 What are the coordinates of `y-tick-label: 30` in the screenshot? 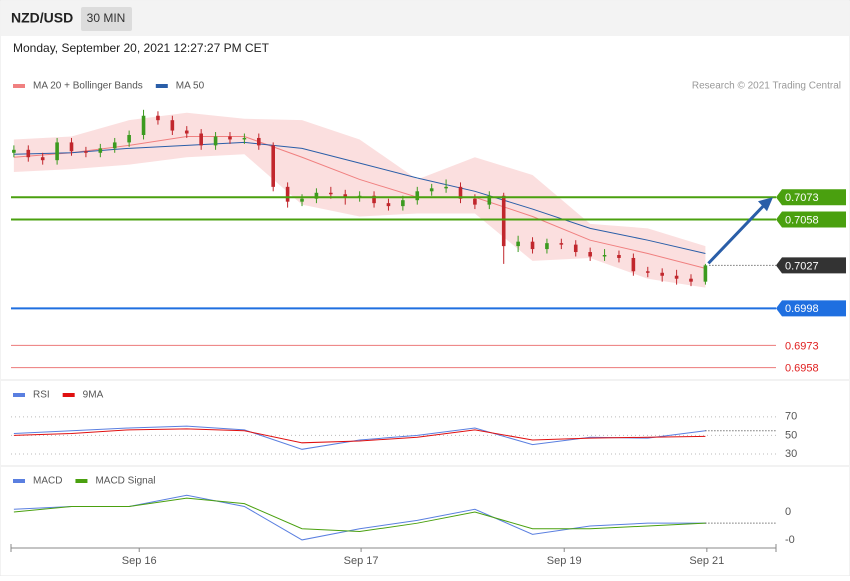 It's located at (791, 454).